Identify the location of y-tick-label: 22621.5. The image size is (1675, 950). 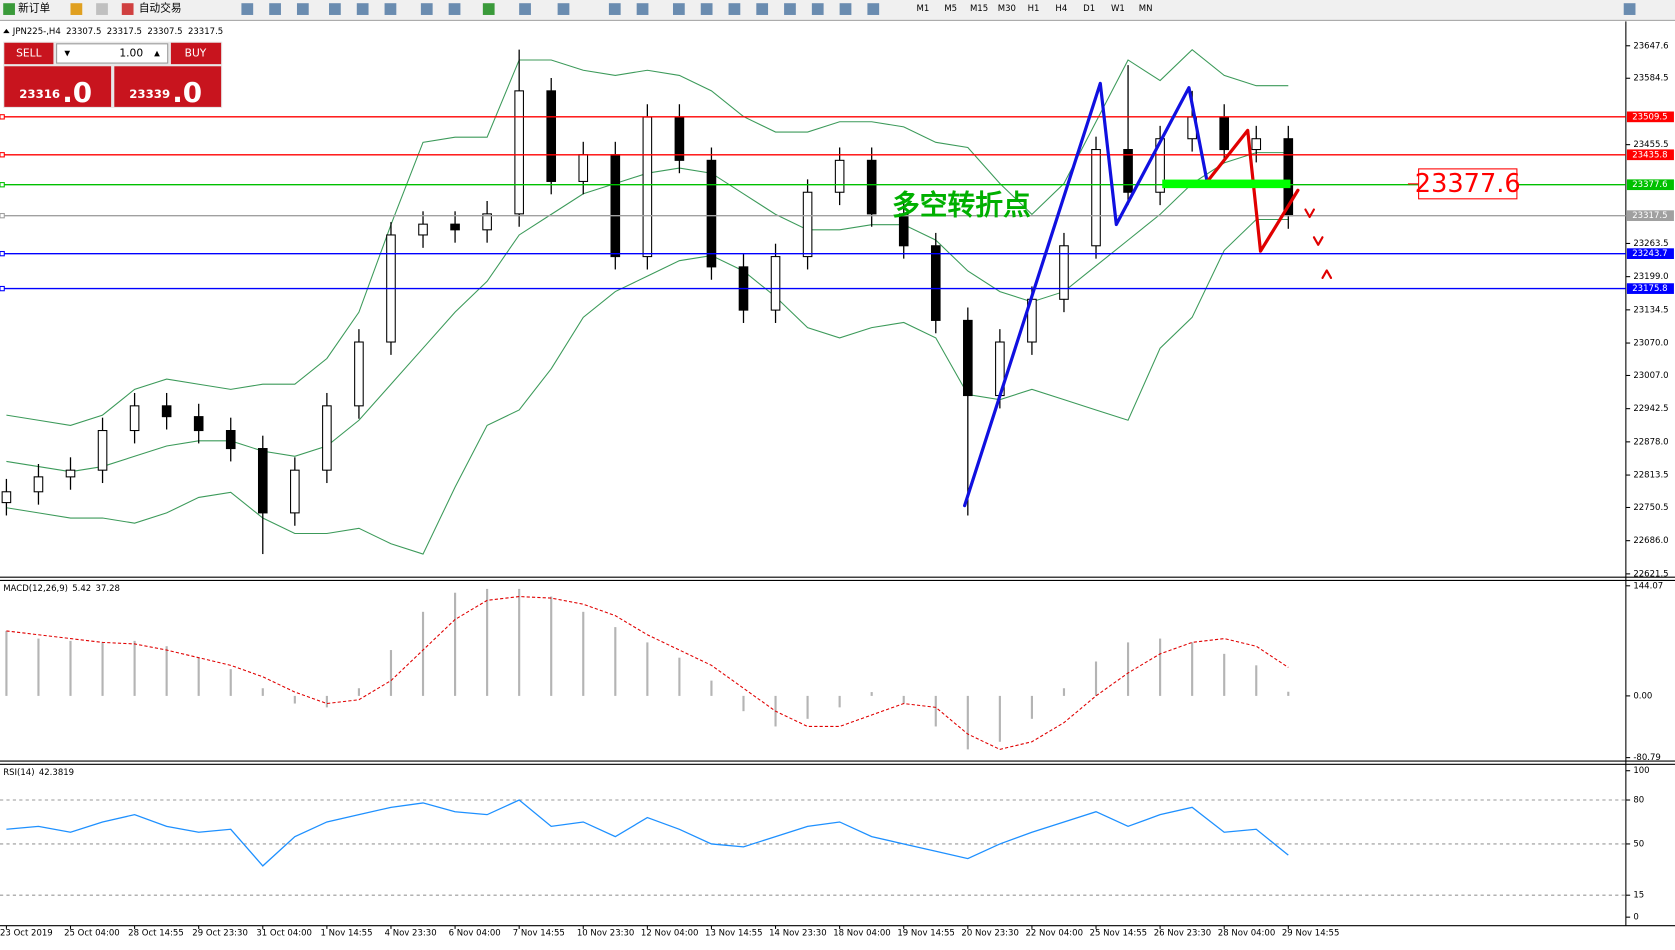
(1650, 574).